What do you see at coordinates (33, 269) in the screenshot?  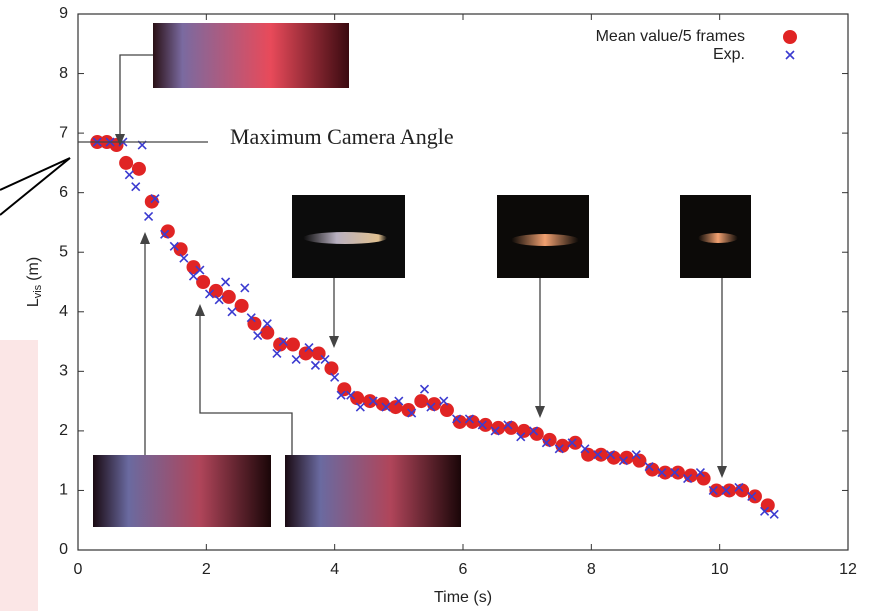 I see `y-label-unit: (m)` at bounding box center [33, 269].